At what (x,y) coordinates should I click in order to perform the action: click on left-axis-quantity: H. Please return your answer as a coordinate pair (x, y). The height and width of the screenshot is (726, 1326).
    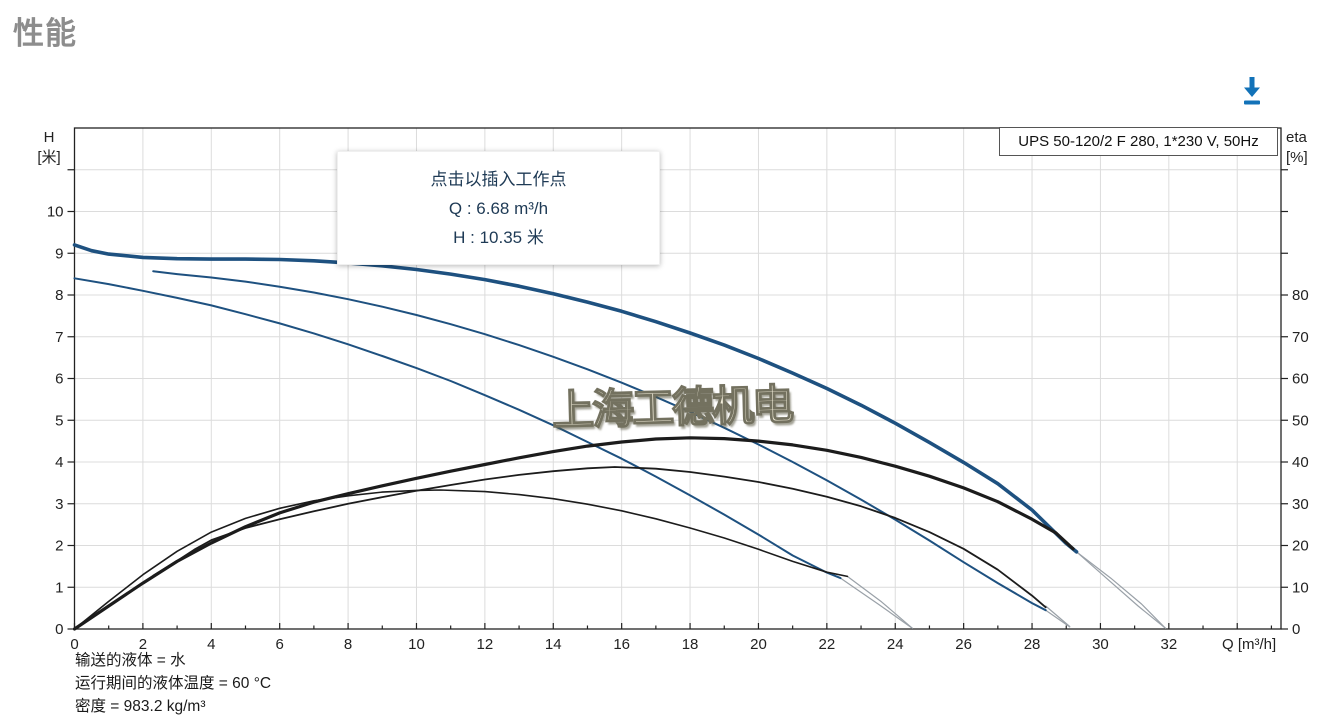
    Looking at the image, I should click on (49, 137).